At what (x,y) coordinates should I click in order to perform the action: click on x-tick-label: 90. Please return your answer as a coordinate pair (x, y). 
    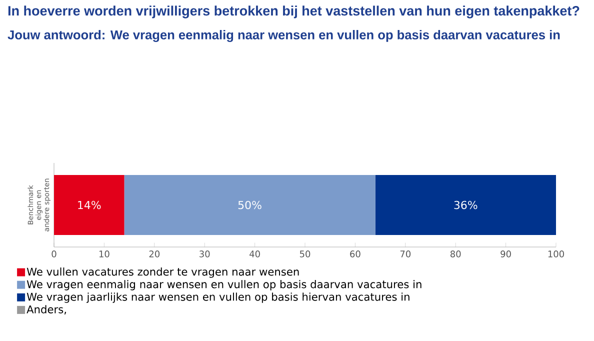
    Looking at the image, I should click on (505, 254).